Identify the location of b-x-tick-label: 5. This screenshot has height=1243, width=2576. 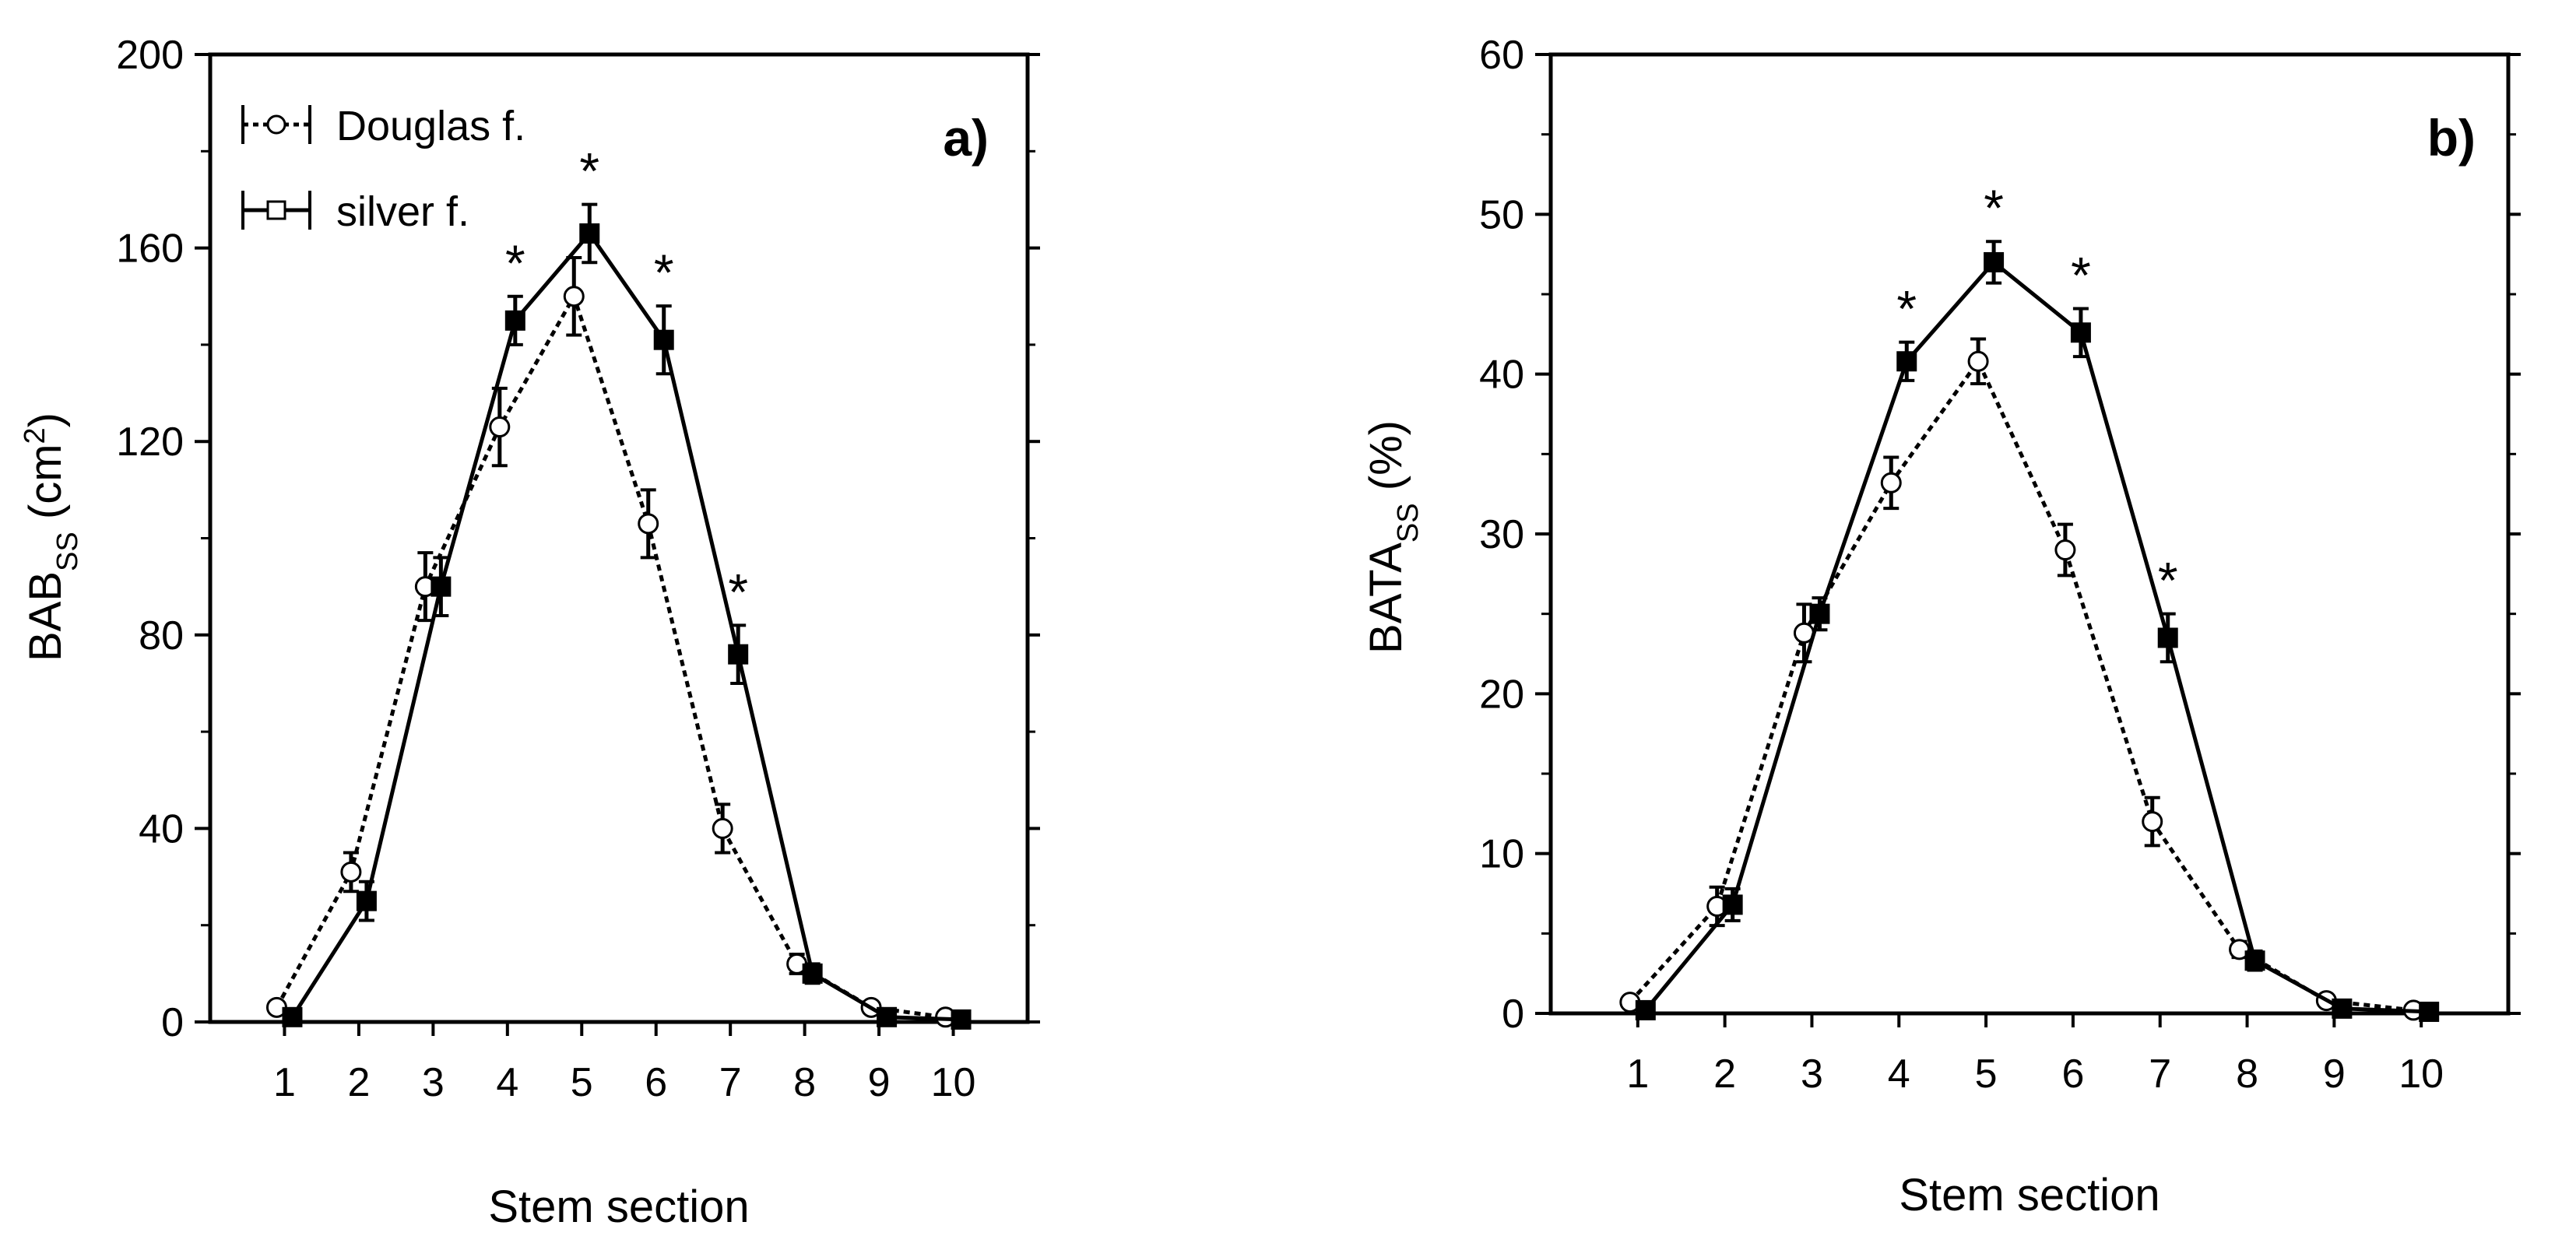
(1987, 1074).